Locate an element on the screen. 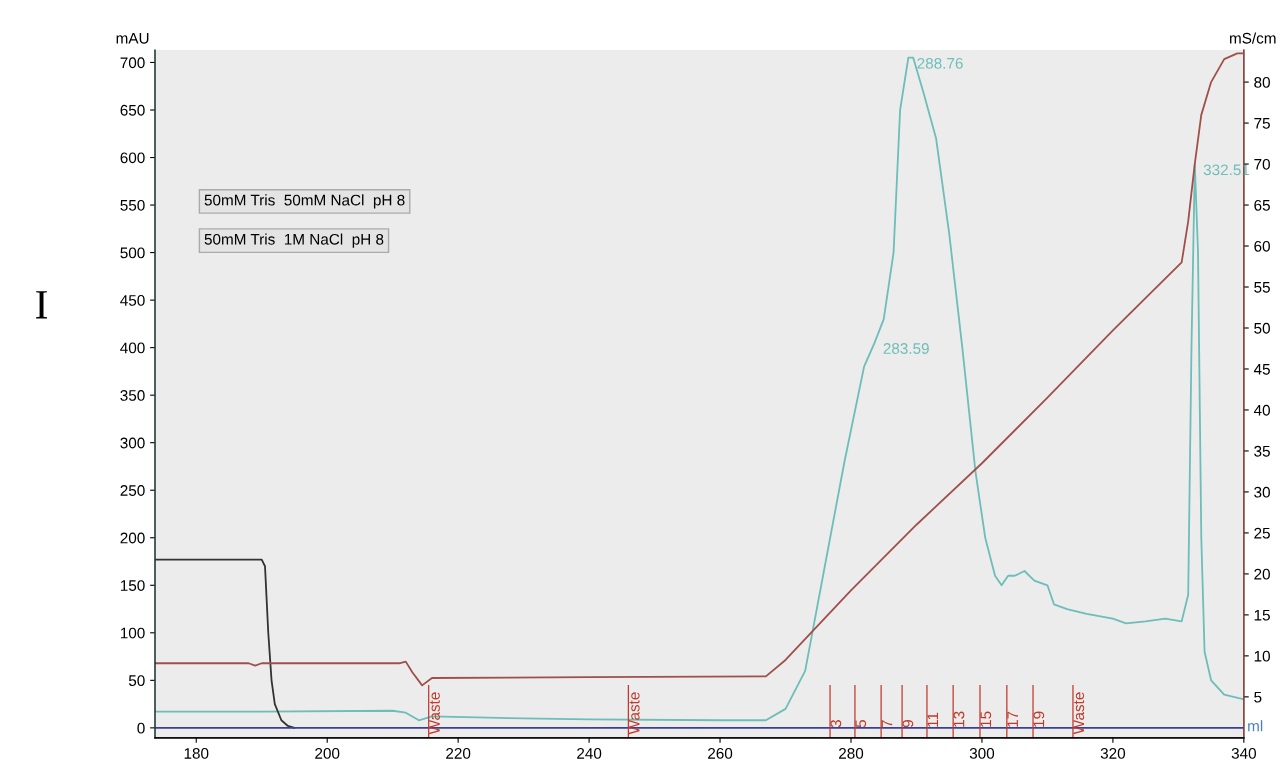  annotation: 11 is located at coordinates (933, 719).